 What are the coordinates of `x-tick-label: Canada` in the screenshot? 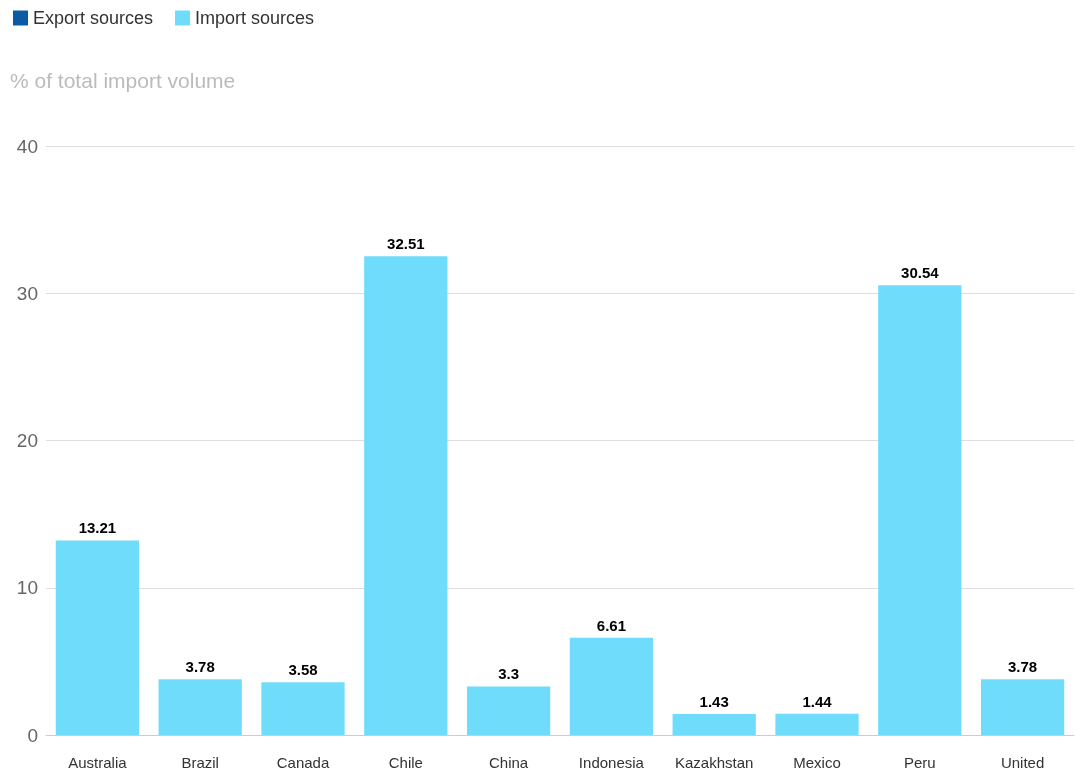 It's located at (303, 762).